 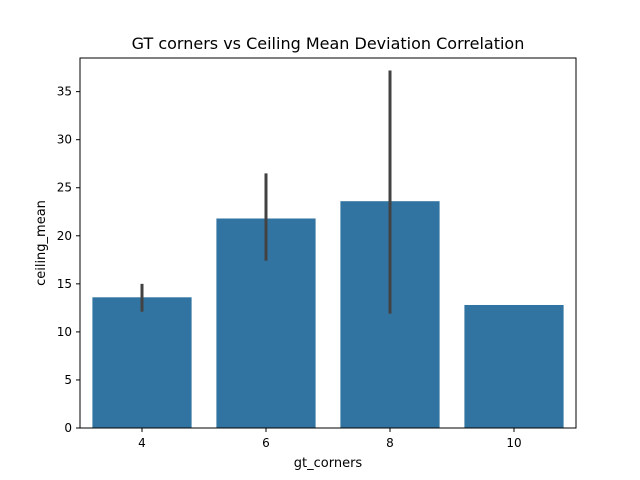 I want to click on x-ticks-group: 4 6 8 10, so click(x=330, y=439).